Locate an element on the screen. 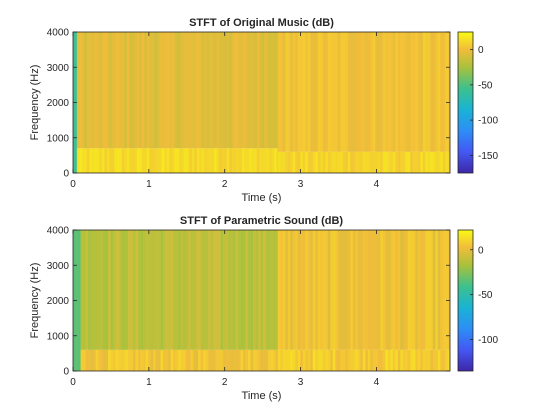 Image resolution: width=560 pixels, height=420 pixels. x-tick-label: 0 is located at coordinates (73, 184).